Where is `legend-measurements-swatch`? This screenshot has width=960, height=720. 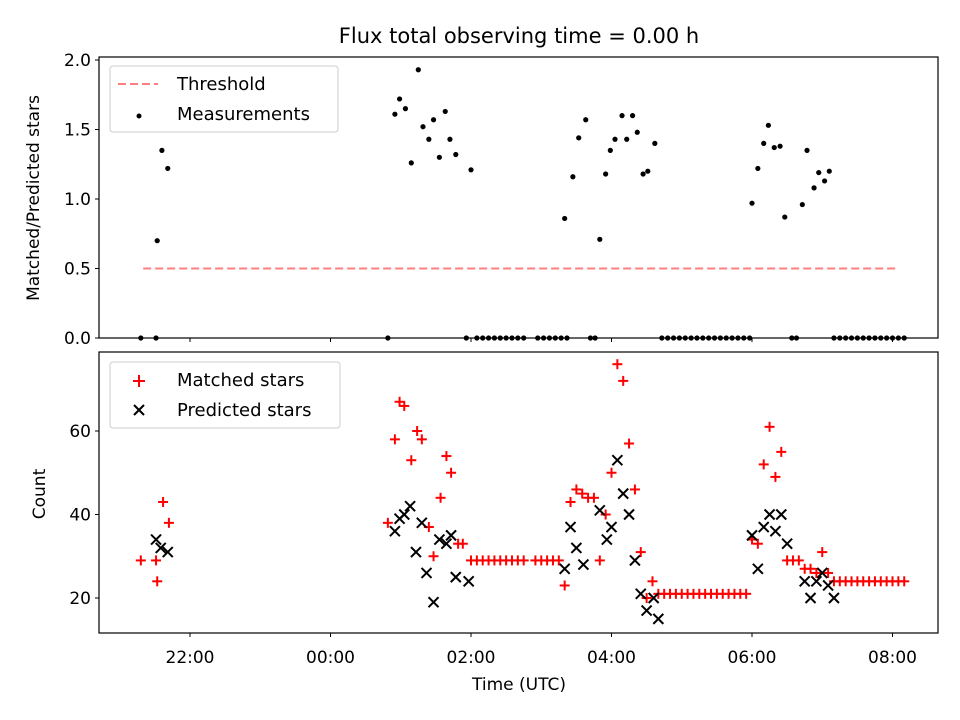
legend-measurements-swatch is located at coordinates (139, 116).